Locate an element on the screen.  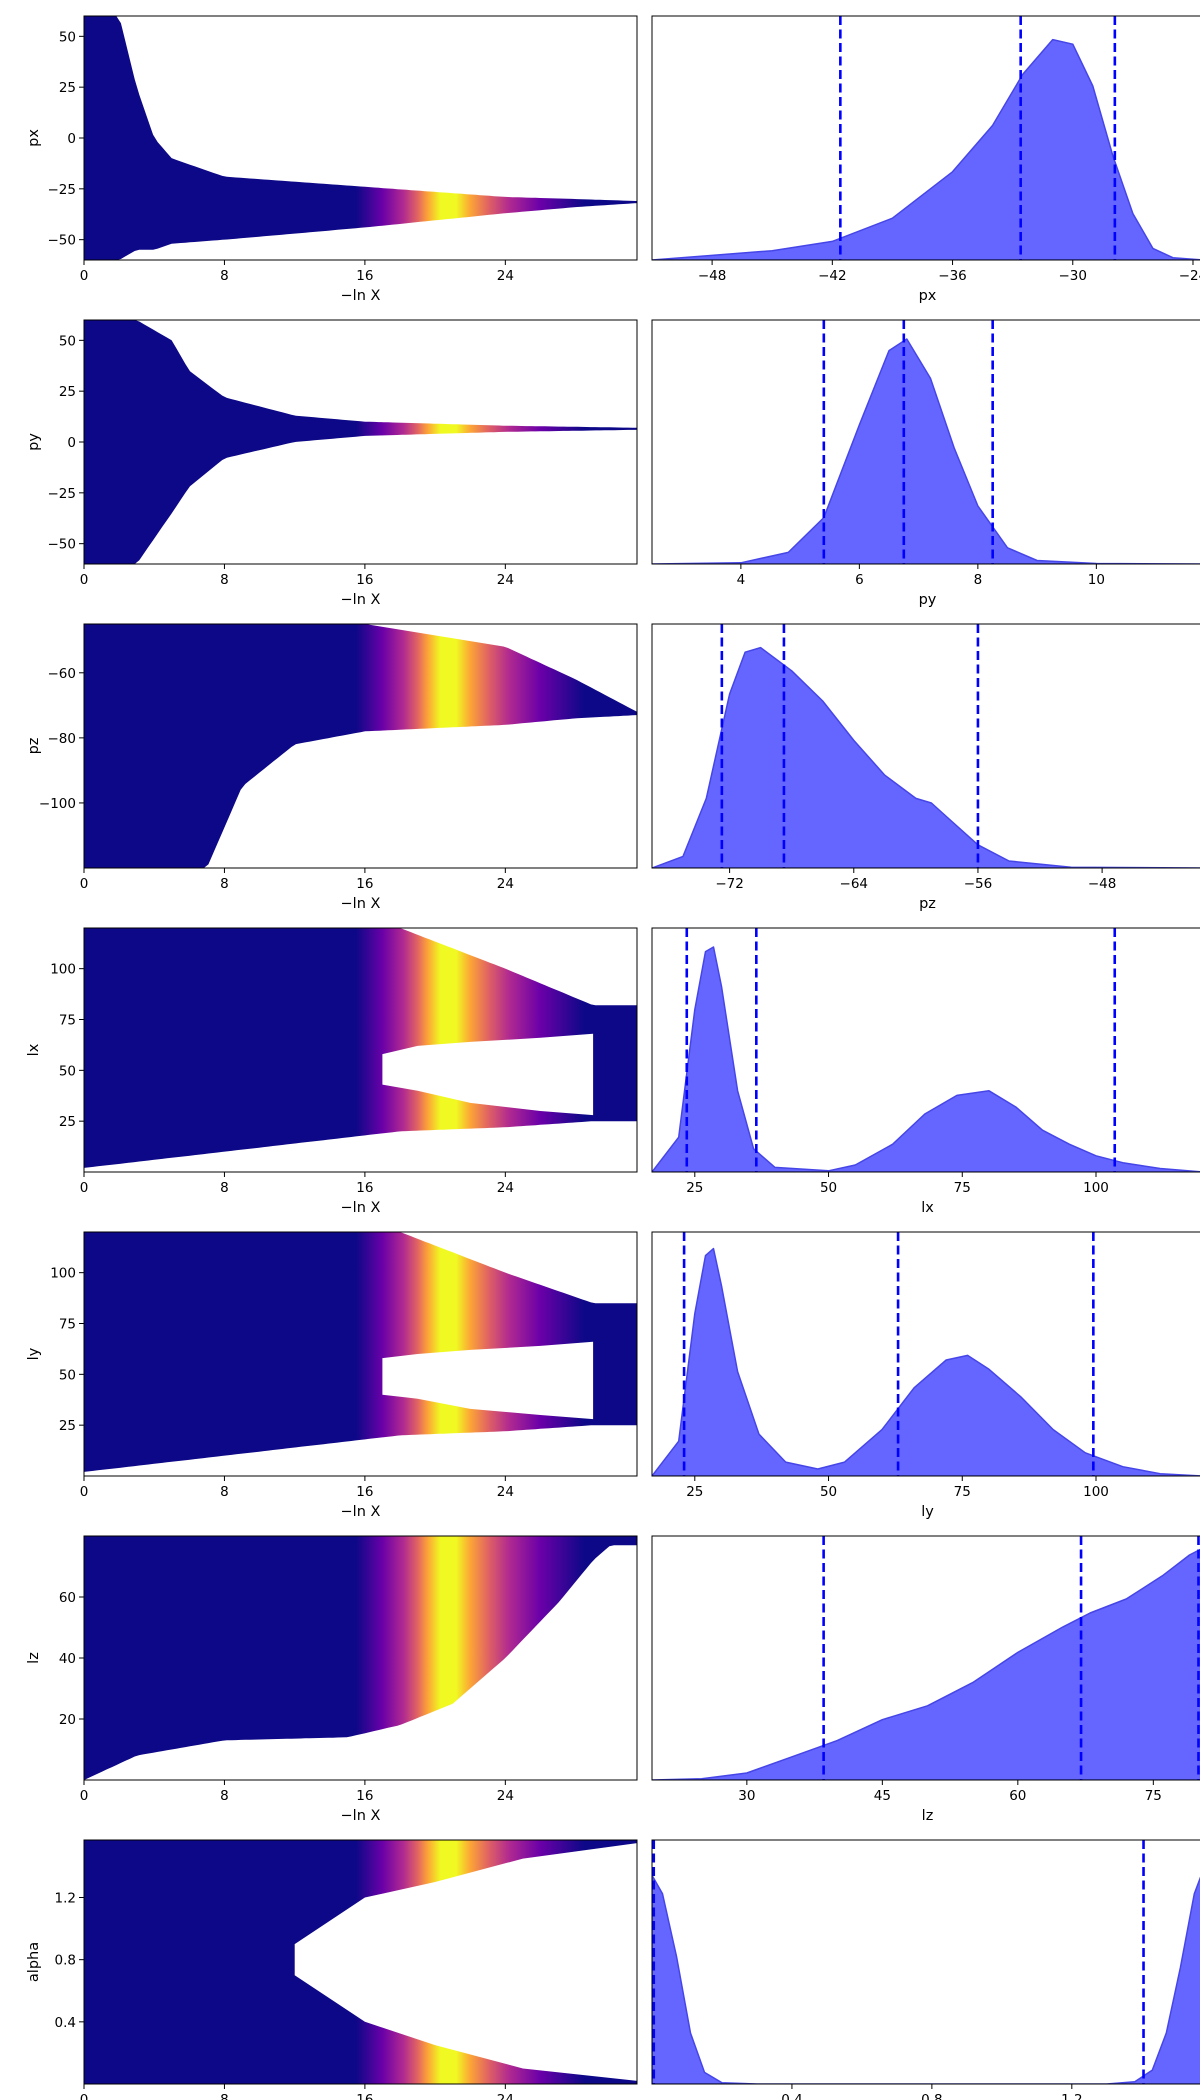
sample-region-py is located at coordinates (360, 442).